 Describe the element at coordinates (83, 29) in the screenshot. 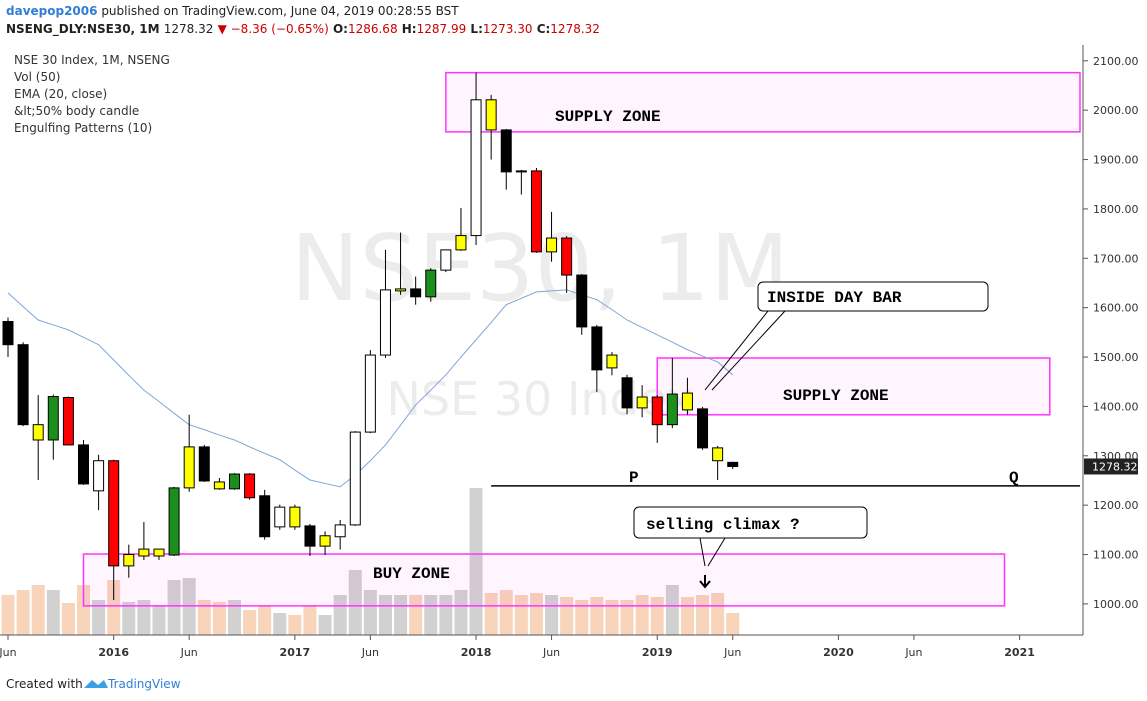

I see `symbol: NSENG_DLY:NSE30, 1M` at that location.